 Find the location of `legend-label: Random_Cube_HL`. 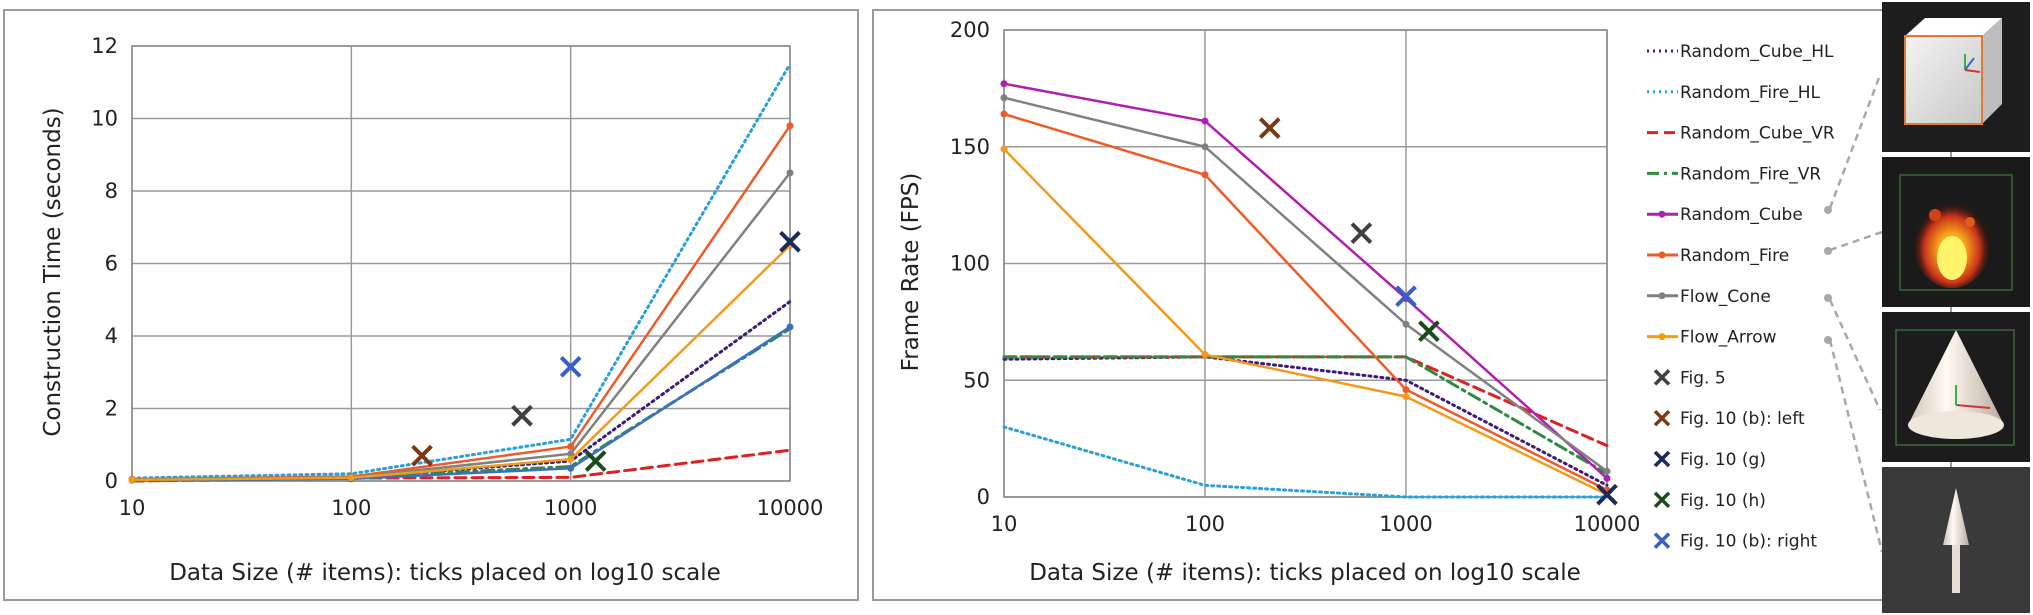

legend-label: Random_Cube_HL is located at coordinates (1757, 52).